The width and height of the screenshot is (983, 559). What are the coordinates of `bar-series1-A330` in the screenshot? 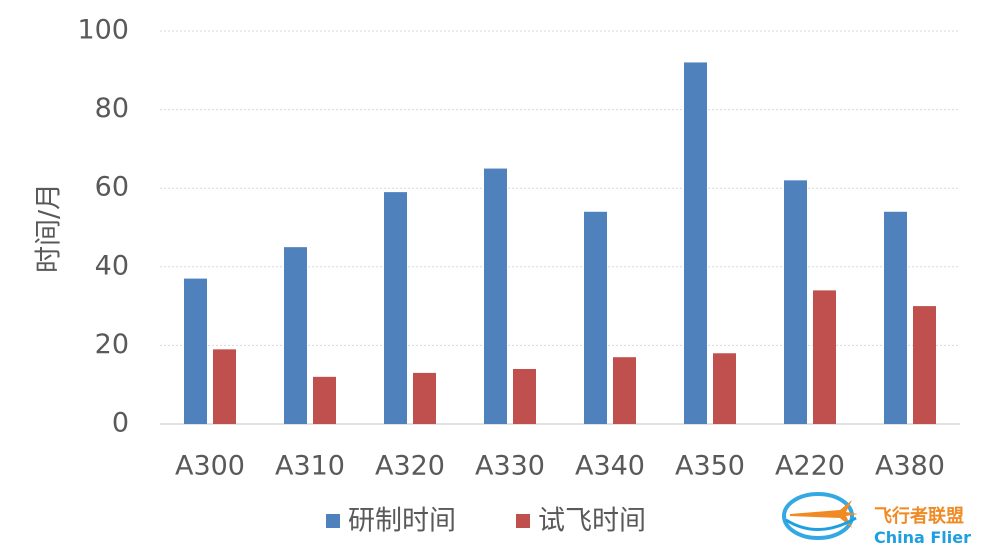 It's located at (495, 296).